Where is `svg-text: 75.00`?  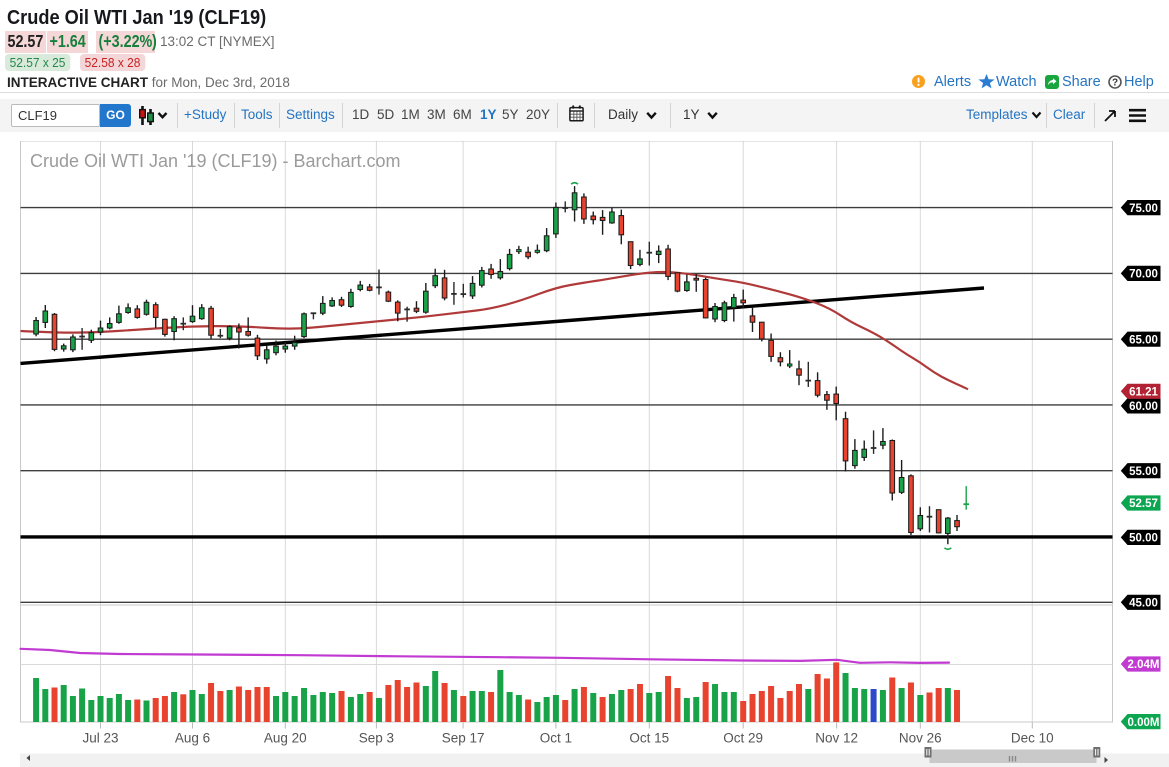
svg-text: 75.00 is located at coordinates (1143, 209).